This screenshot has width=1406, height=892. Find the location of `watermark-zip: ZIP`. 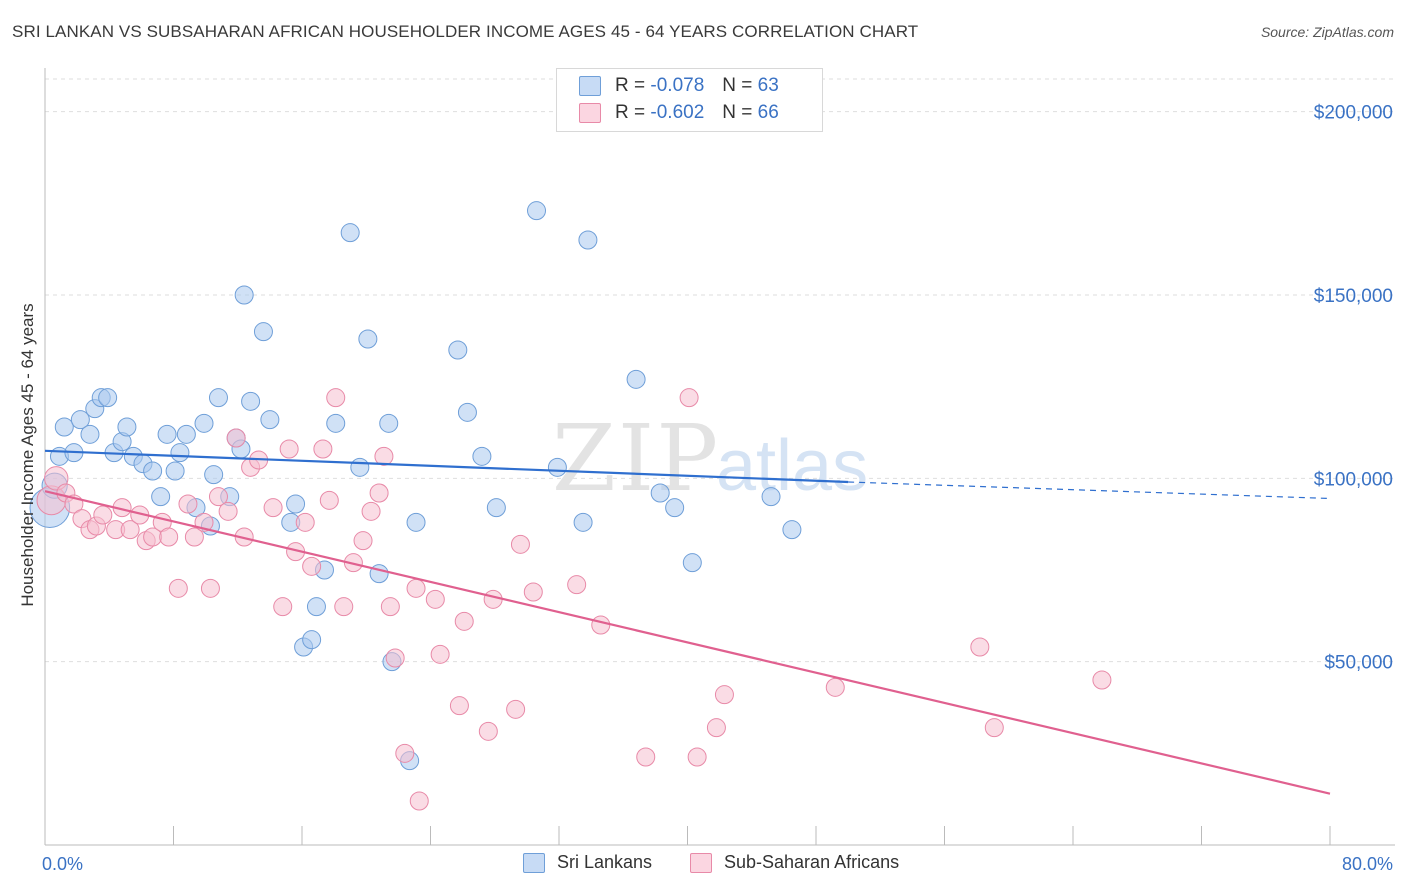

watermark-zip: ZIP is located at coordinates (636, 458).